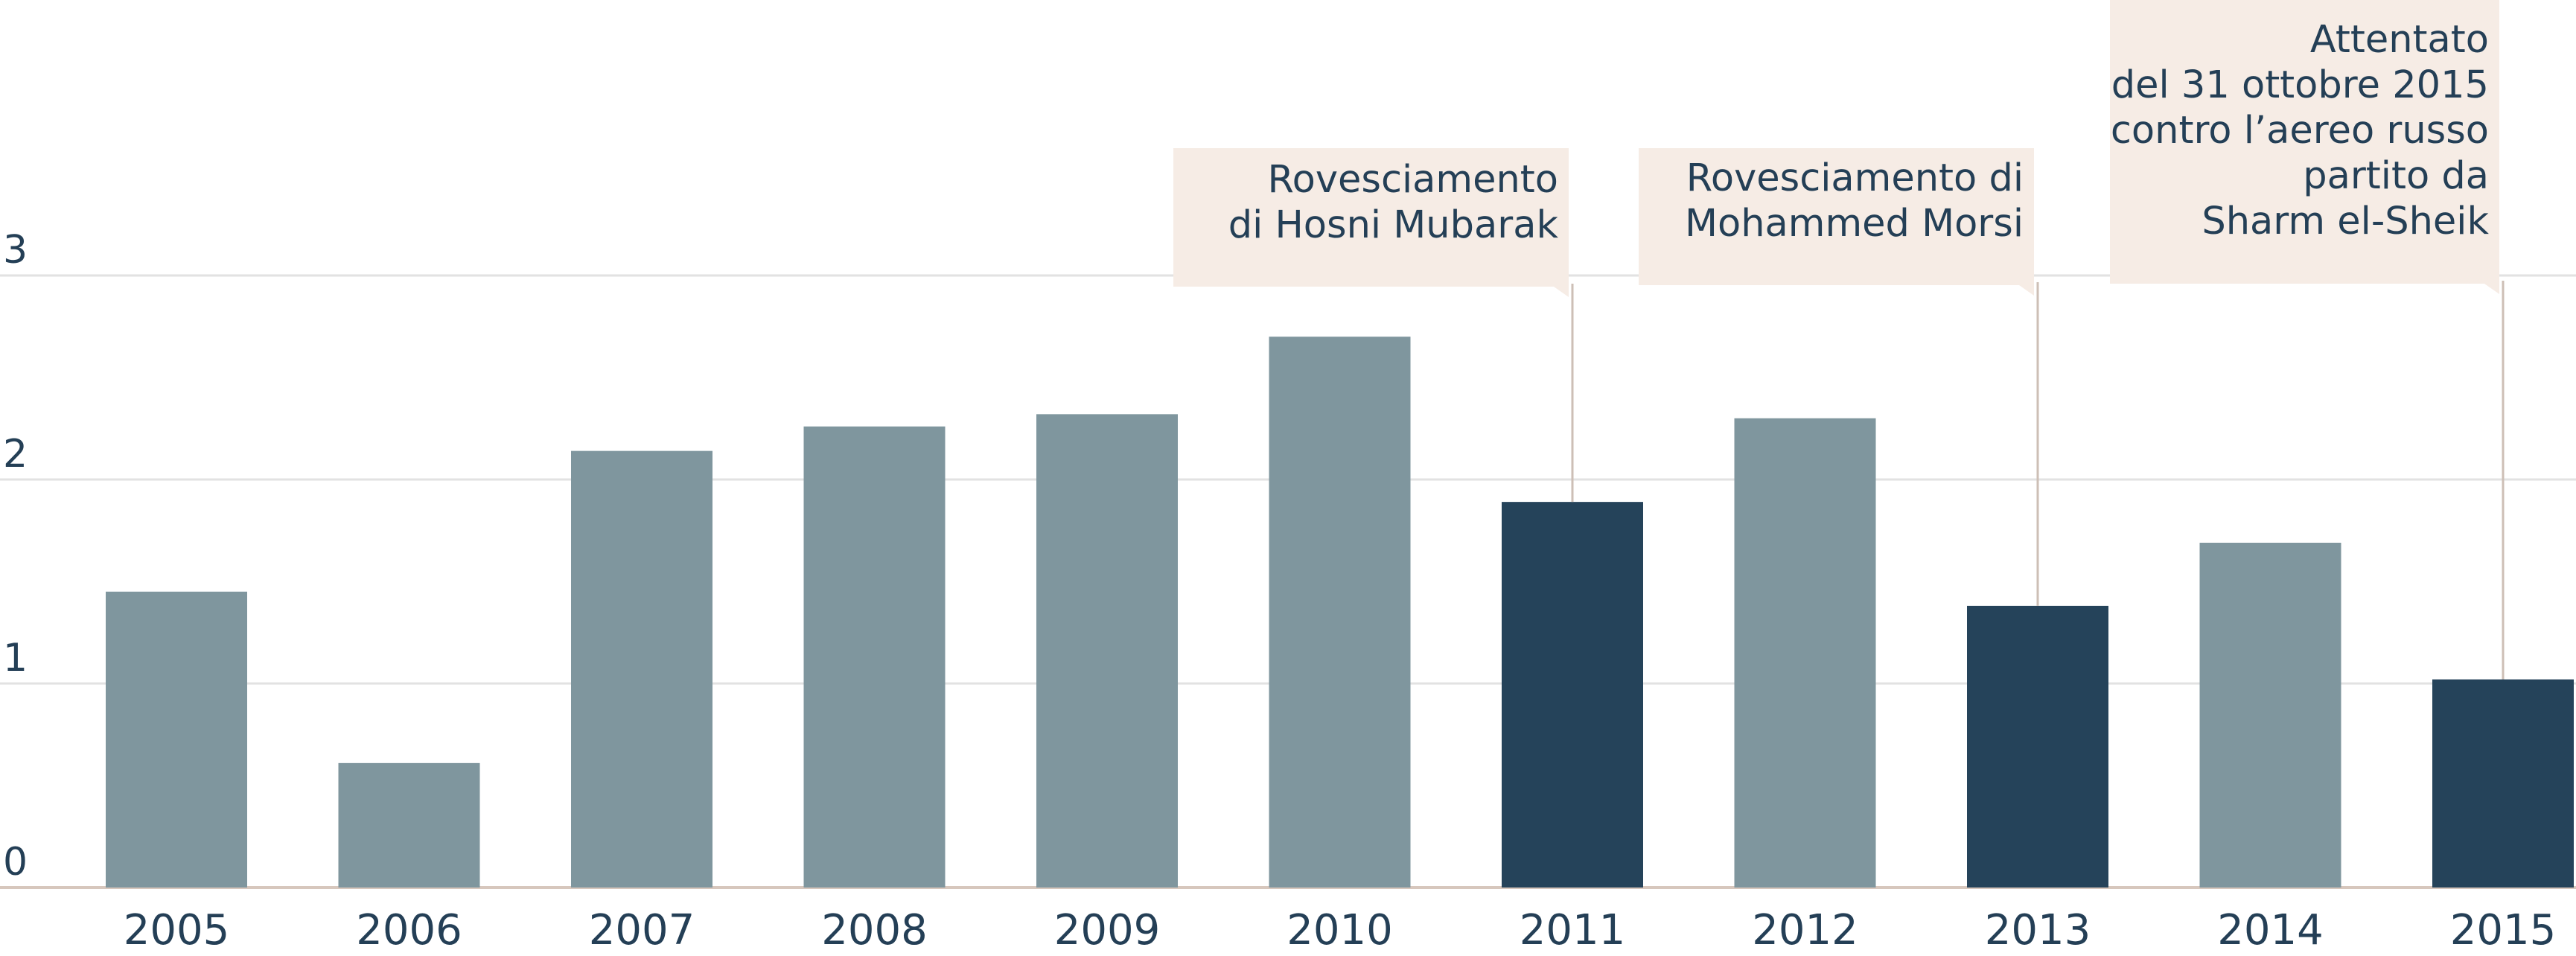 The image size is (2576, 956). What do you see at coordinates (16, 862) in the screenshot?
I see `y-tick-label: 0` at bounding box center [16, 862].